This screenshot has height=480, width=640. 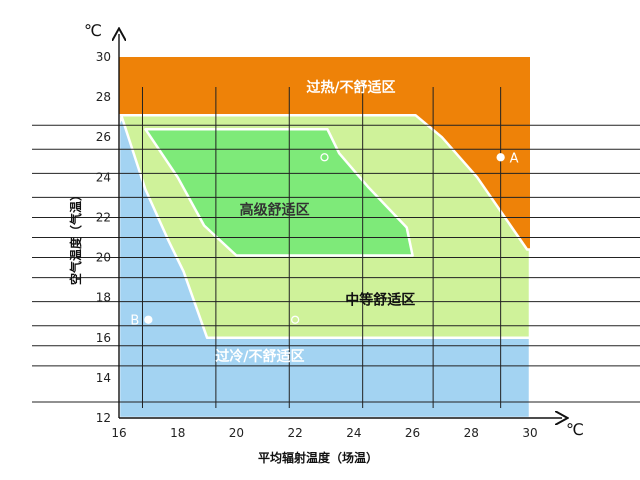 What do you see at coordinates (103, 298) in the screenshot?
I see `y-tick-label: 18` at bounding box center [103, 298].